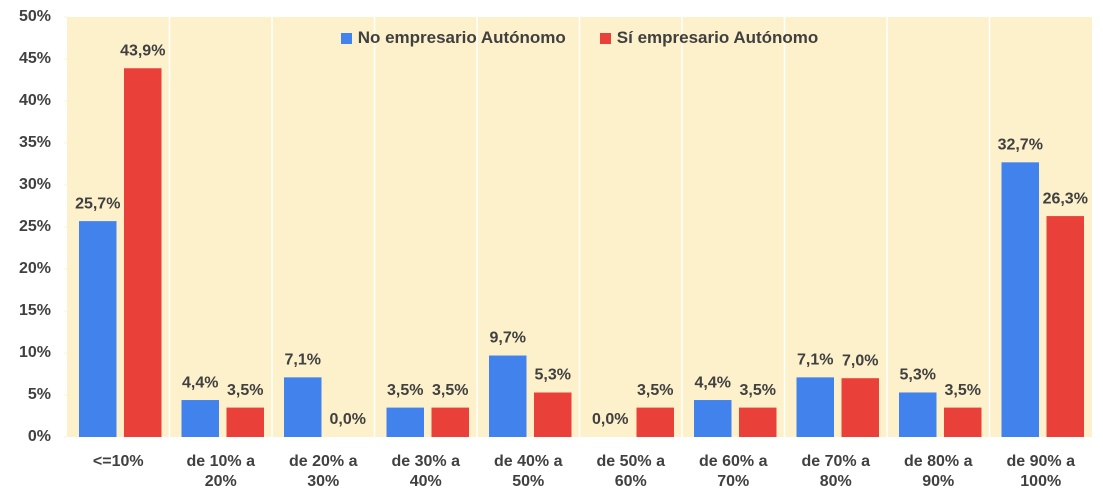 The width and height of the screenshot is (1103, 496). Describe the element at coordinates (35, 184) in the screenshot. I see `y-tick-label: 30%` at that location.